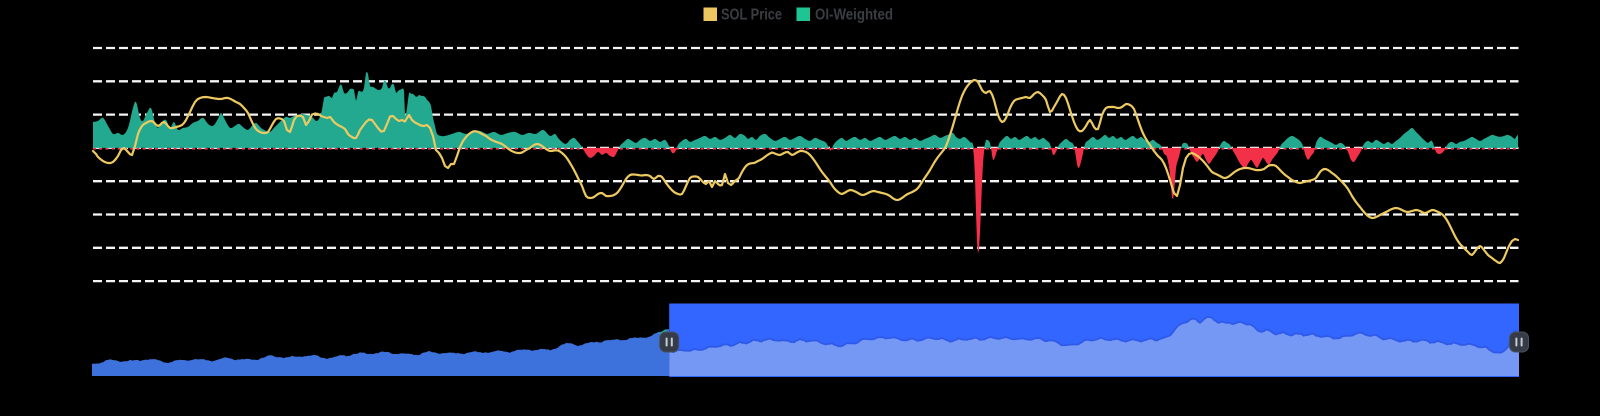 This screenshot has width=1600, height=416. Describe the element at coordinates (854, 15) in the screenshot. I see `svg-text: OI-Weighted` at that location.